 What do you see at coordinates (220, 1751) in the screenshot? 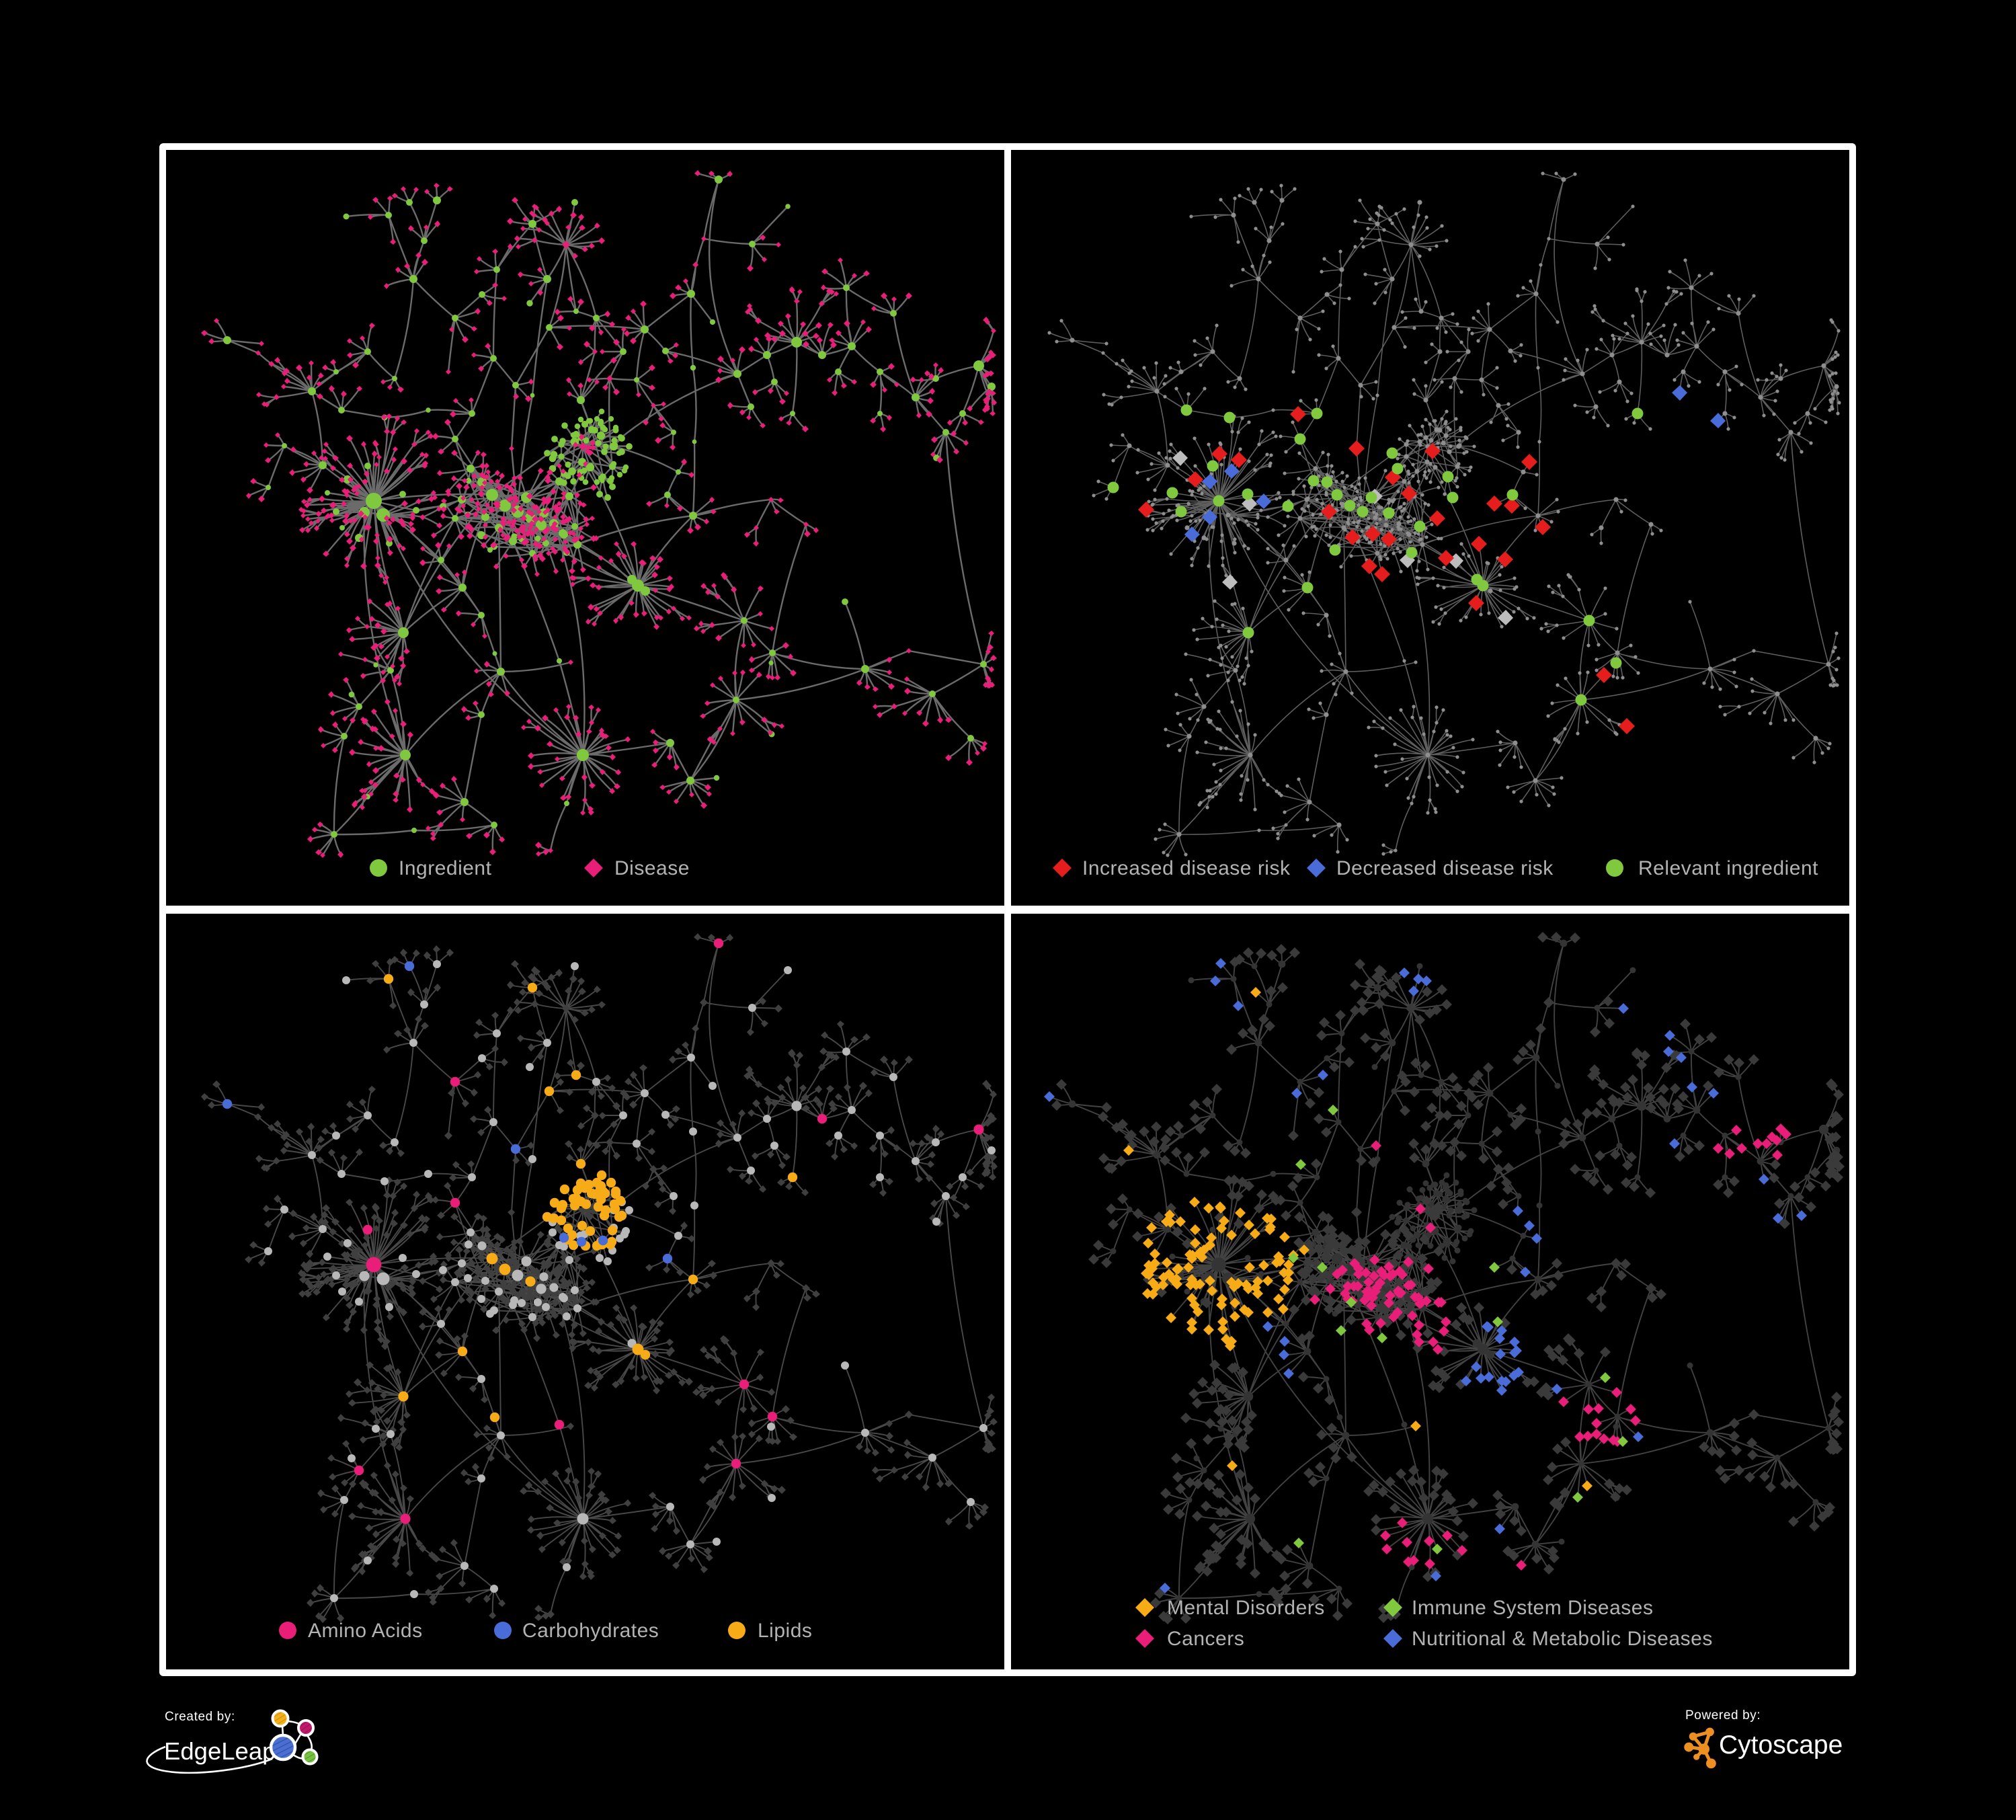
I see `svg-text: EdgeLeap` at bounding box center [220, 1751].